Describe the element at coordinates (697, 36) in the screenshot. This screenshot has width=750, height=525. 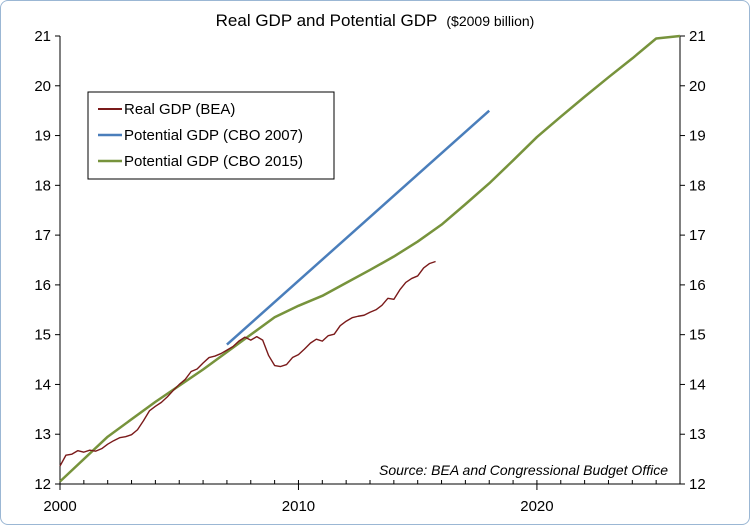
I see `y-tick-label-right: 21` at that location.